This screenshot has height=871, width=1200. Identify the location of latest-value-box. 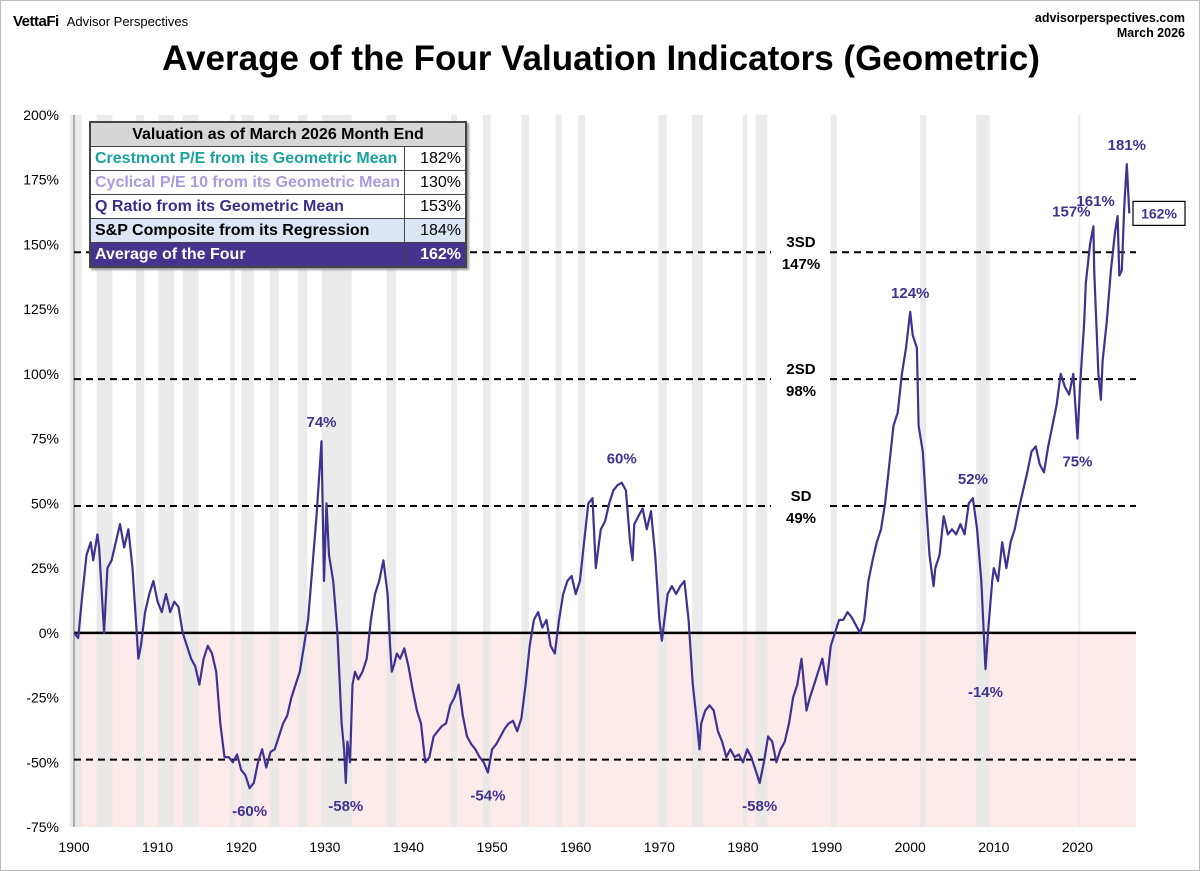
(1159, 213).